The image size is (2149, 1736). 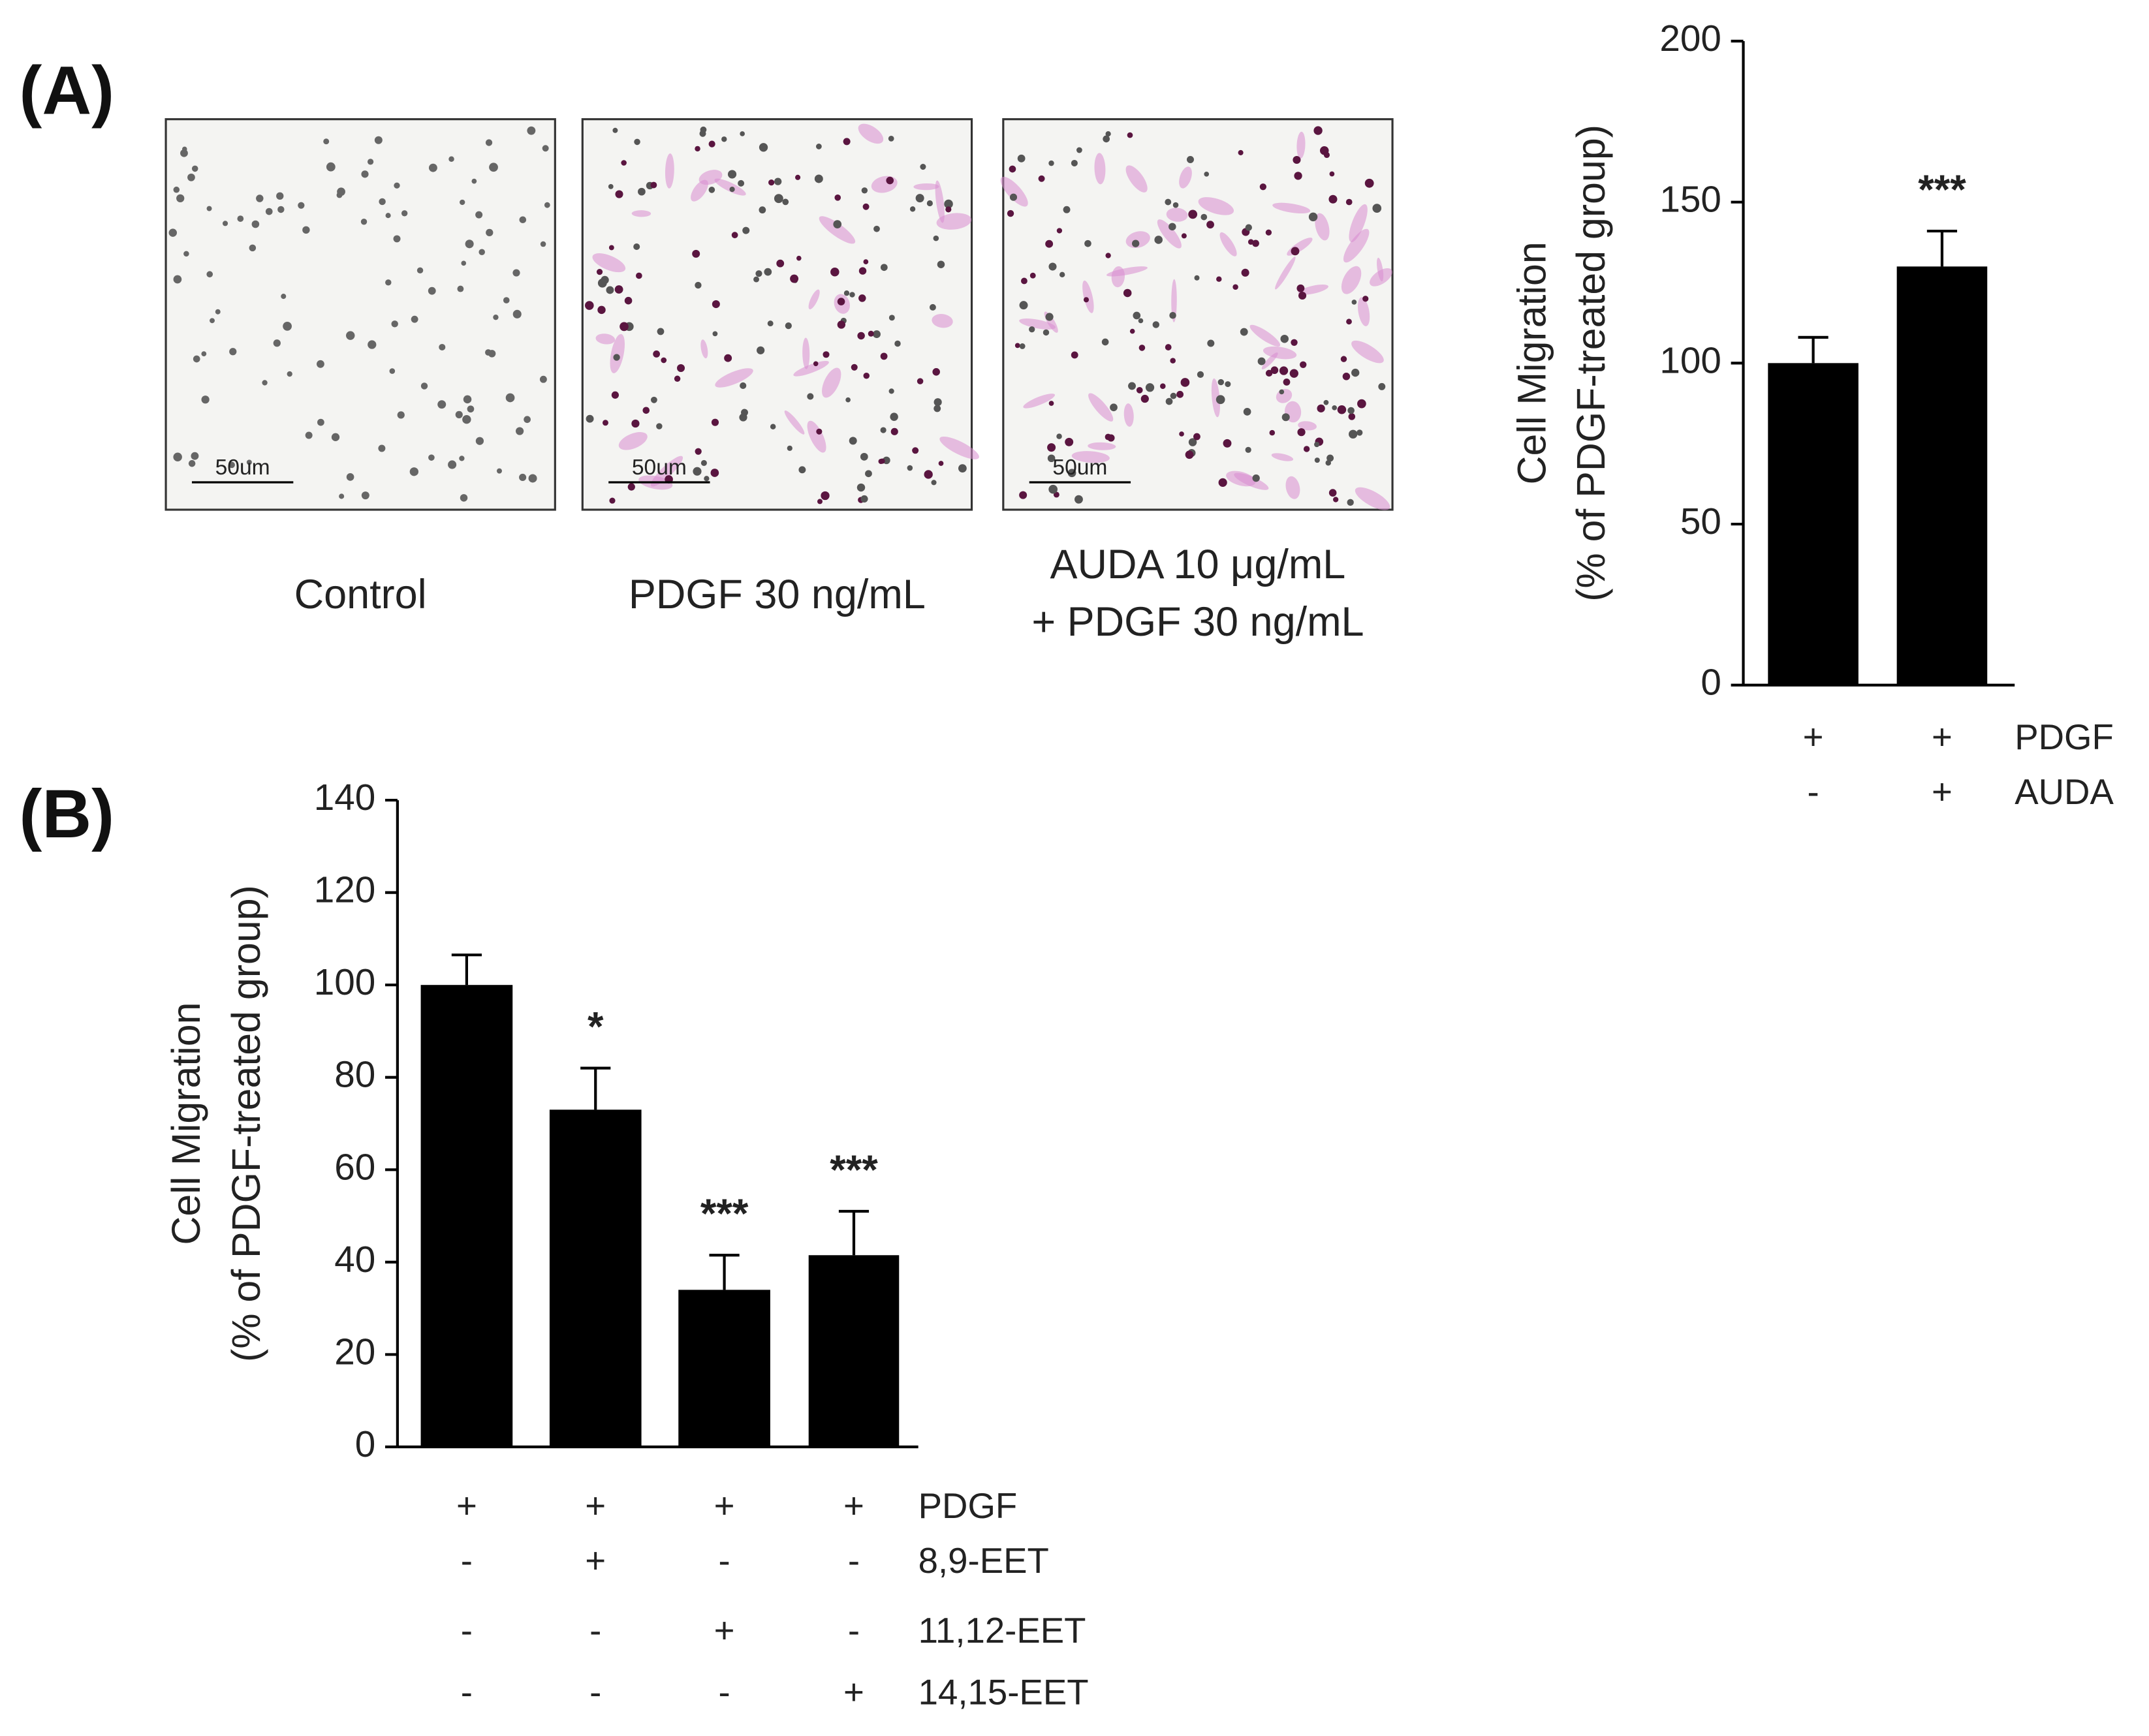 What do you see at coordinates (596, 1026) in the screenshot?
I see `significance-label: *` at bounding box center [596, 1026].